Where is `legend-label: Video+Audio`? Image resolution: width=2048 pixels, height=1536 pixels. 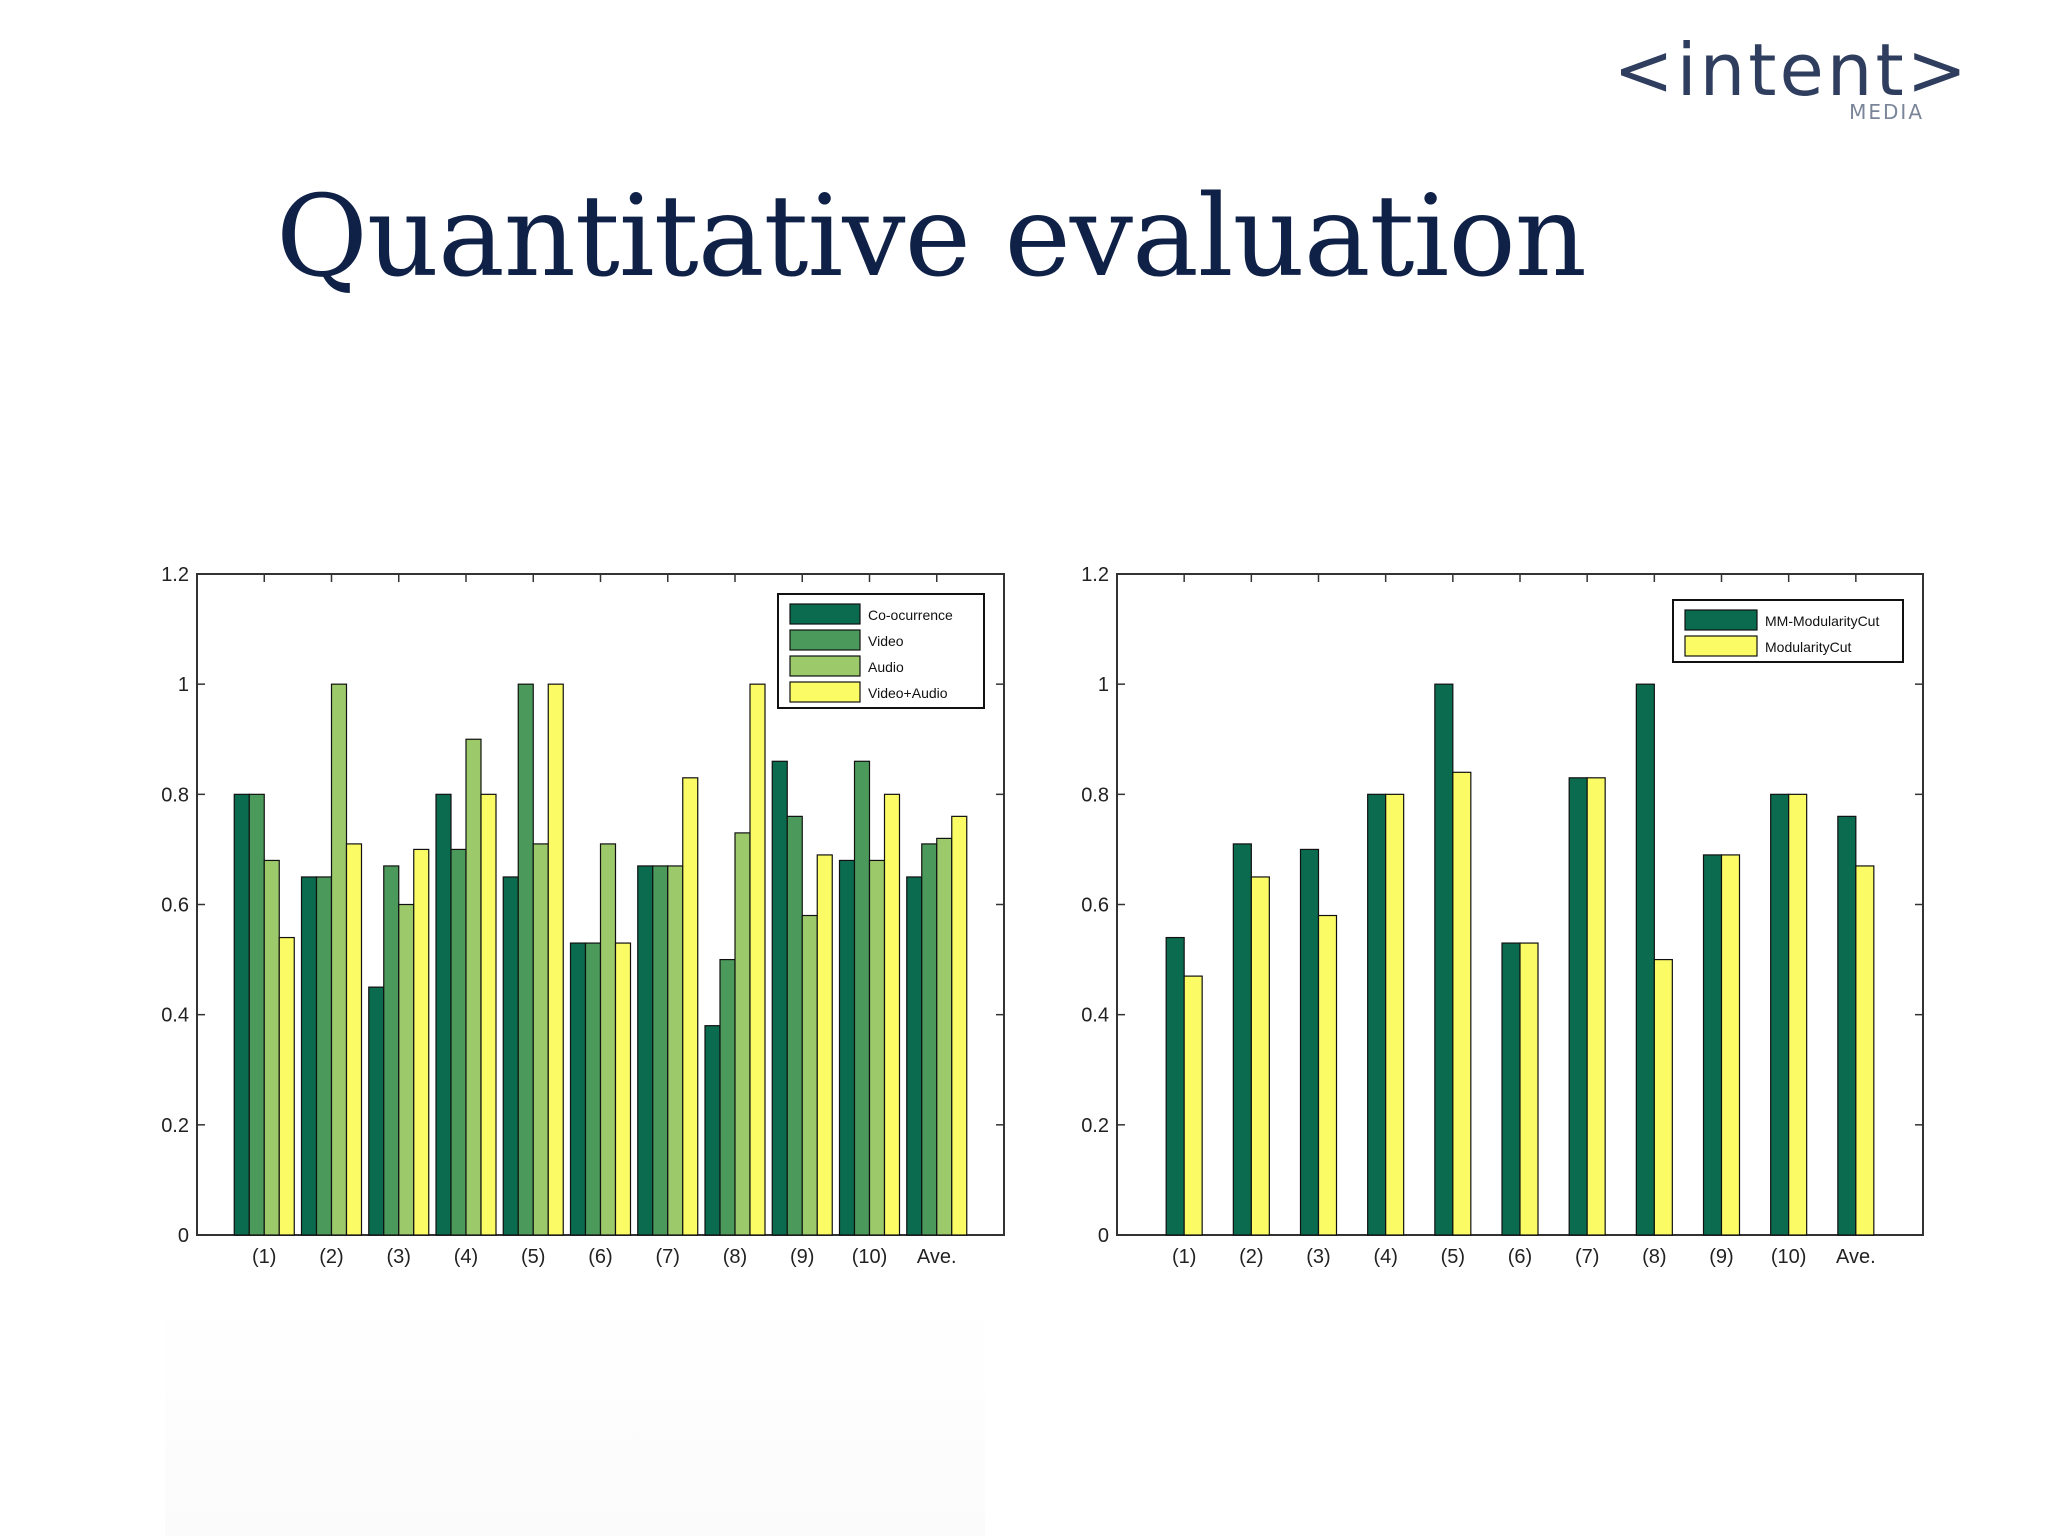 legend-label: Video+Audio is located at coordinates (908, 693).